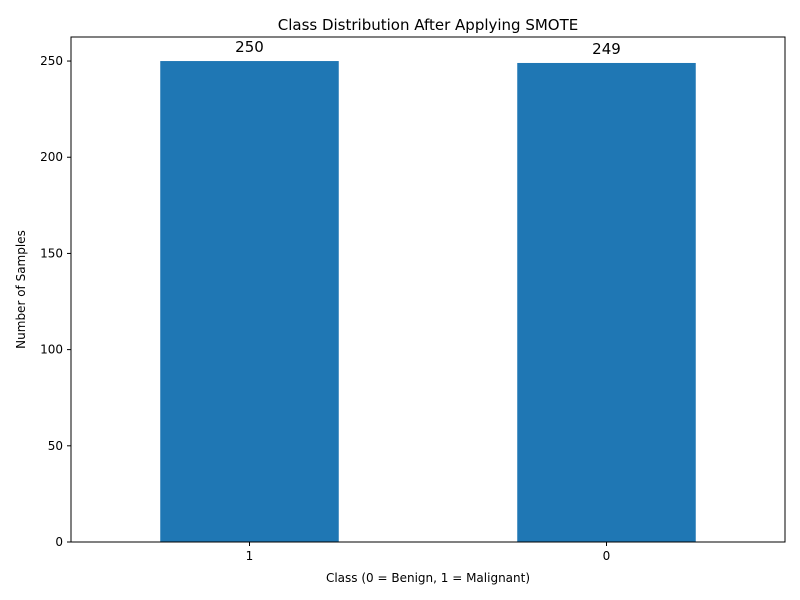 The height and width of the screenshot is (600, 800). What do you see at coordinates (606, 49) in the screenshot?
I see `data-label-class-0: 249` at bounding box center [606, 49].